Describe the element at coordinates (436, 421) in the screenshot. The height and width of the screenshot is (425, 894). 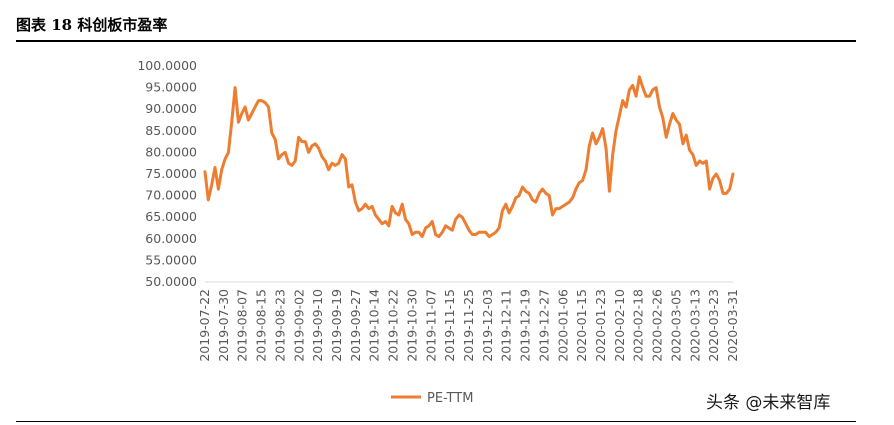
I see `bottom-rule` at that location.